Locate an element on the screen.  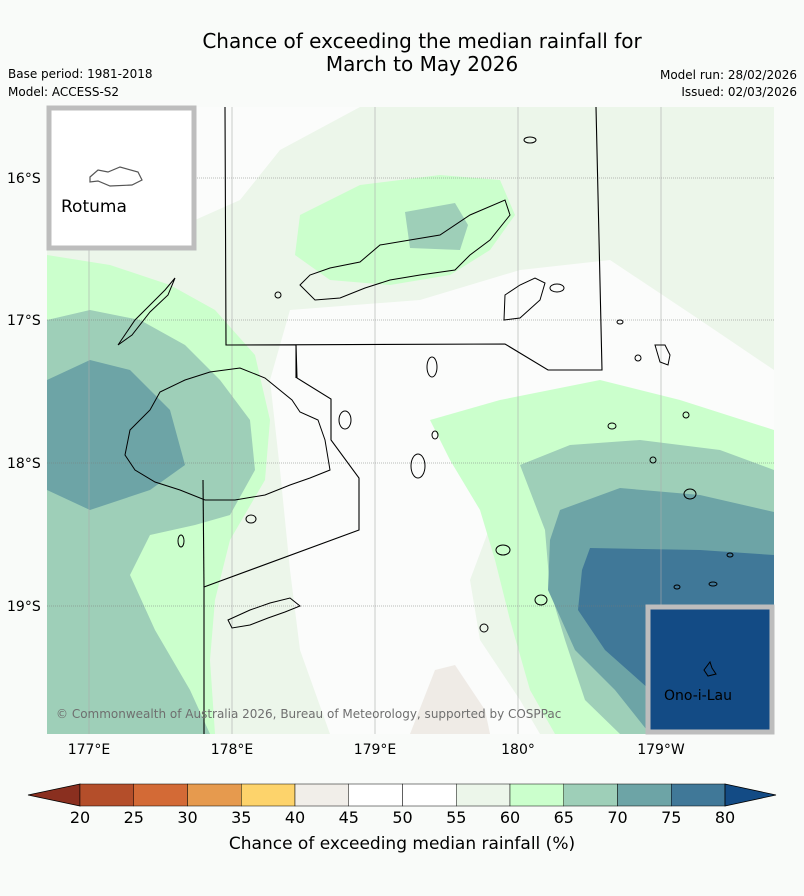
fulaga-island is located at coordinates (690, 494).